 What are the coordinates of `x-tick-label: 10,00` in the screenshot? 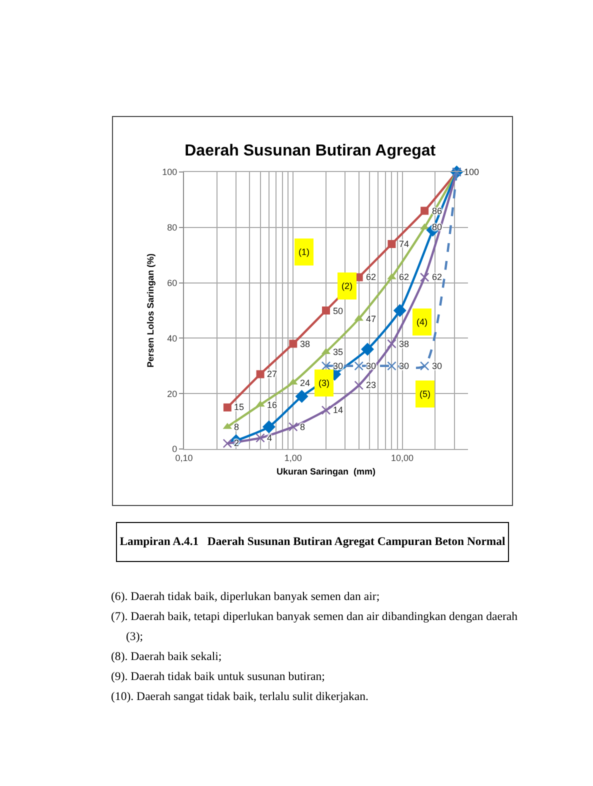 It's located at (402, 457).